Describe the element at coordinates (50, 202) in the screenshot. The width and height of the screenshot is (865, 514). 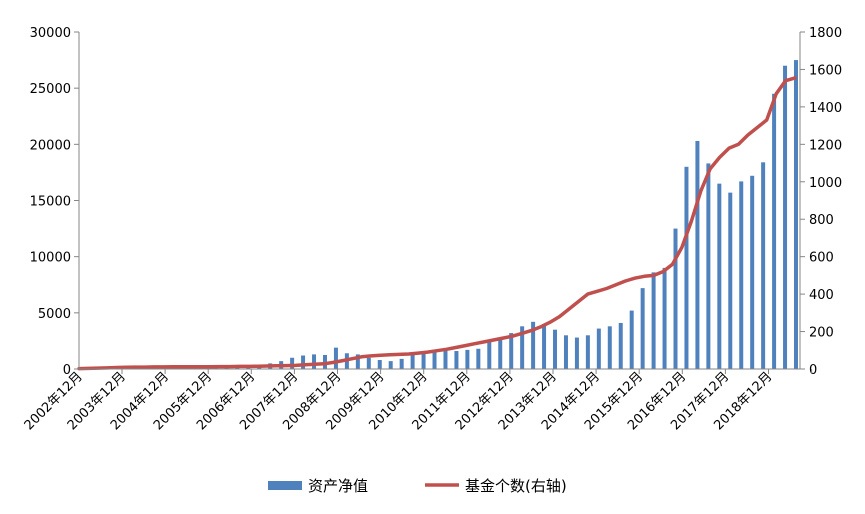
I see `left-tick-label: 15000` at that location.